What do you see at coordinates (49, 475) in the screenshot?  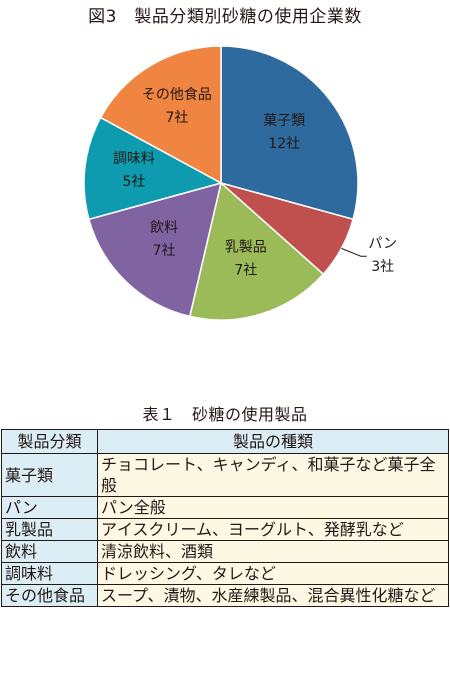 I see `category-cell: 菓子類` at bounding box center [49, 475].